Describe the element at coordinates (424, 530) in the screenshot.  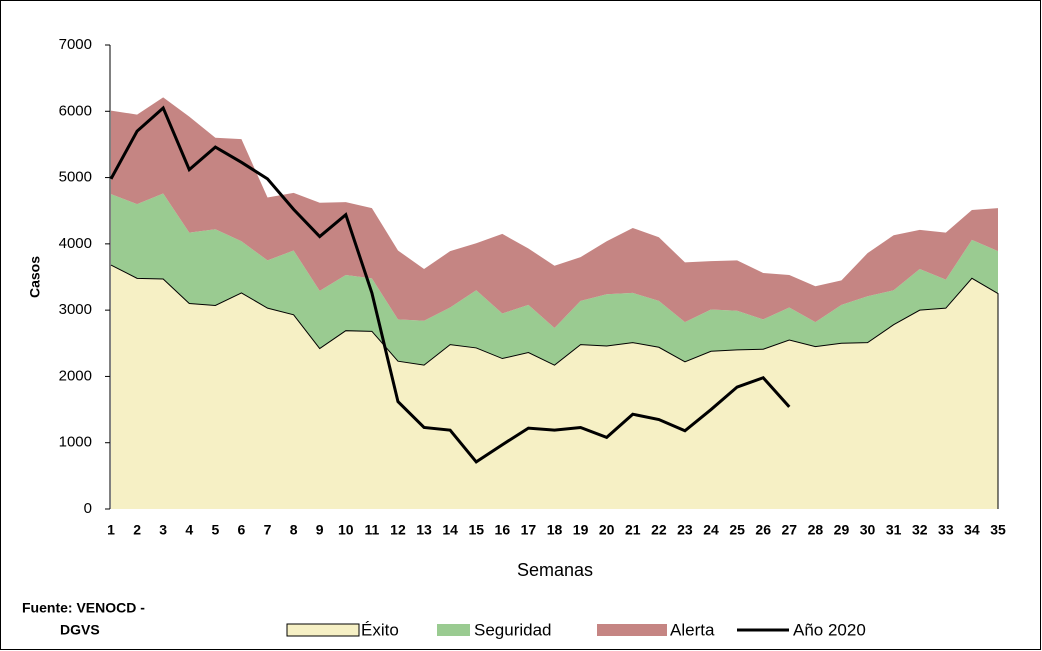
I see `x-tick-label: 13` at that location.